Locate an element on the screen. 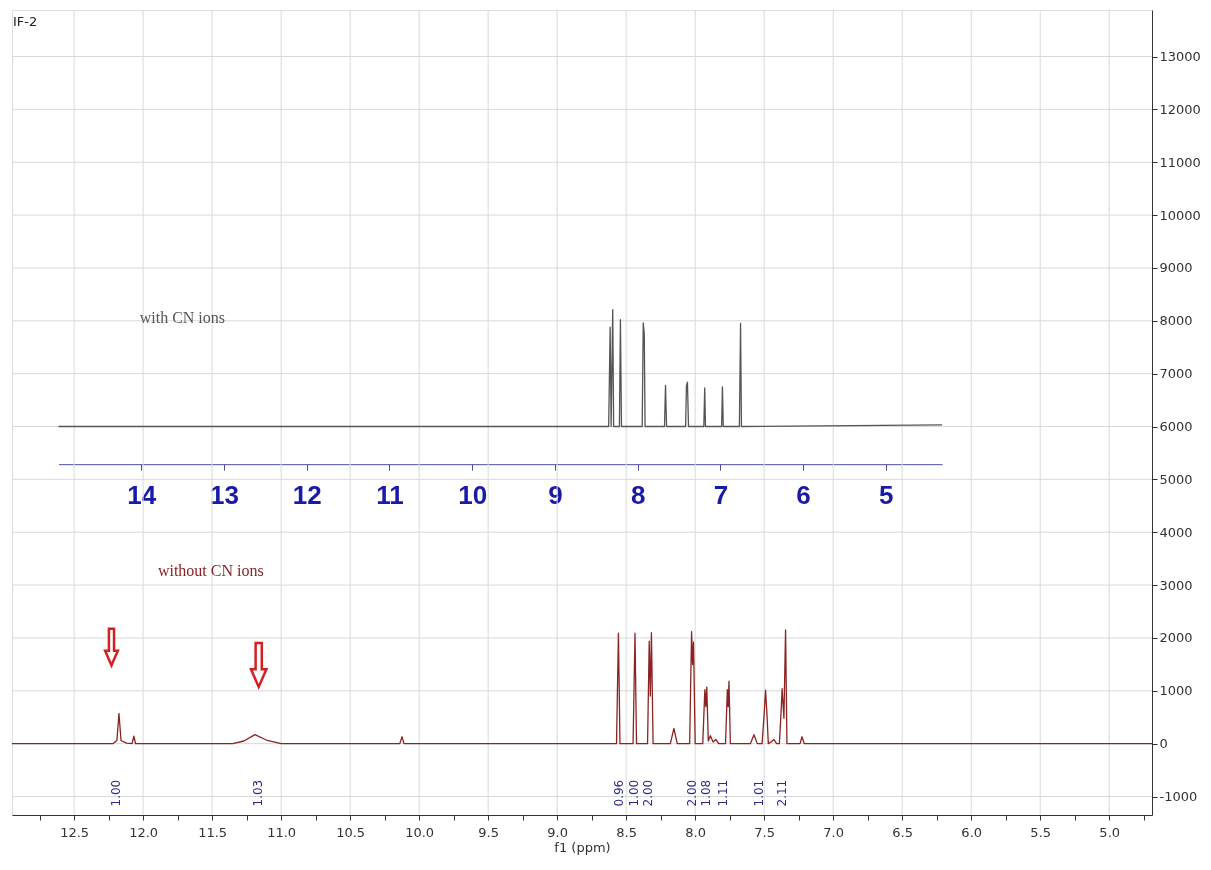 This screenshot has width=1211, height=870. annotation: 1.11 is located at coordinates (722, 793).